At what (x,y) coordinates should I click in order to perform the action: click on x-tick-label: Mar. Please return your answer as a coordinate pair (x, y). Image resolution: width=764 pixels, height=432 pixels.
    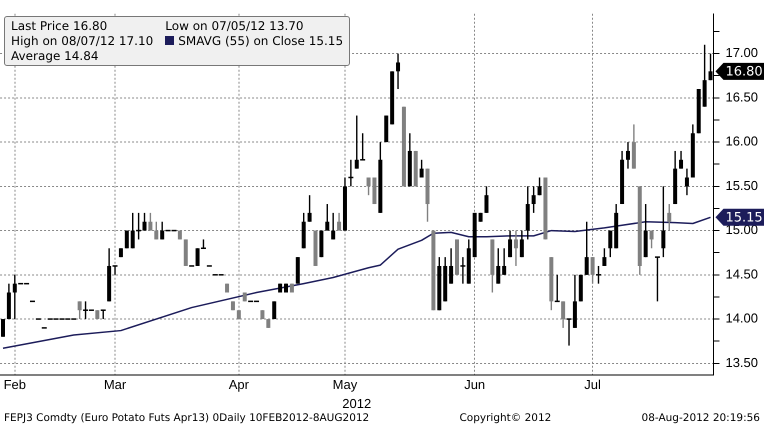
    Looking at the image, I should click on (115, 384).